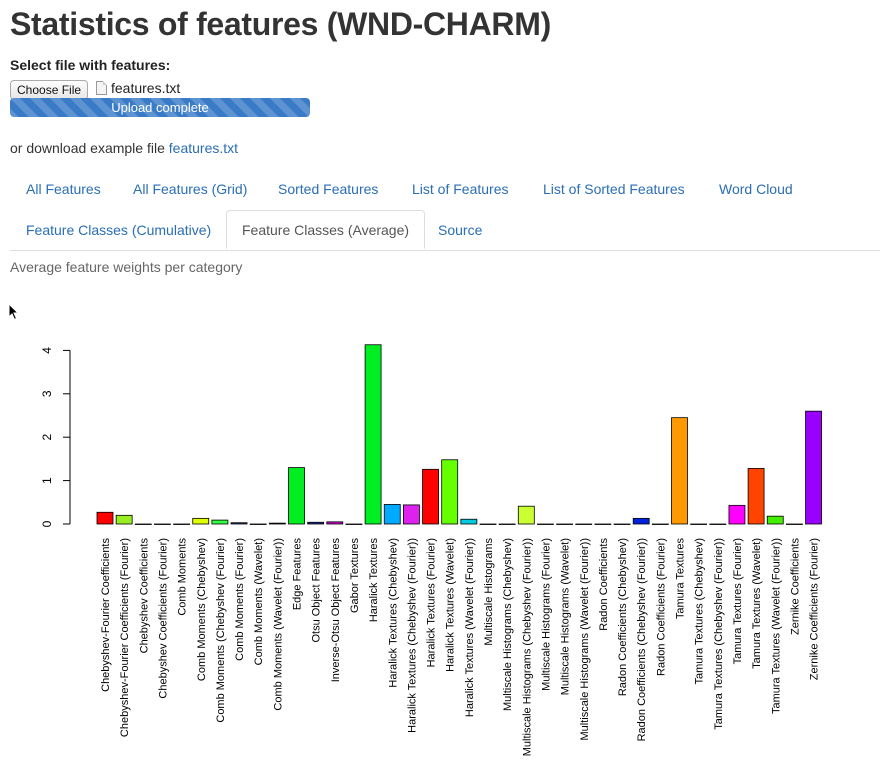 Image resolution: width=887 pixels, height=777 pixels. I want to click on file-select-label: Select file with features:, so click(90, 65).